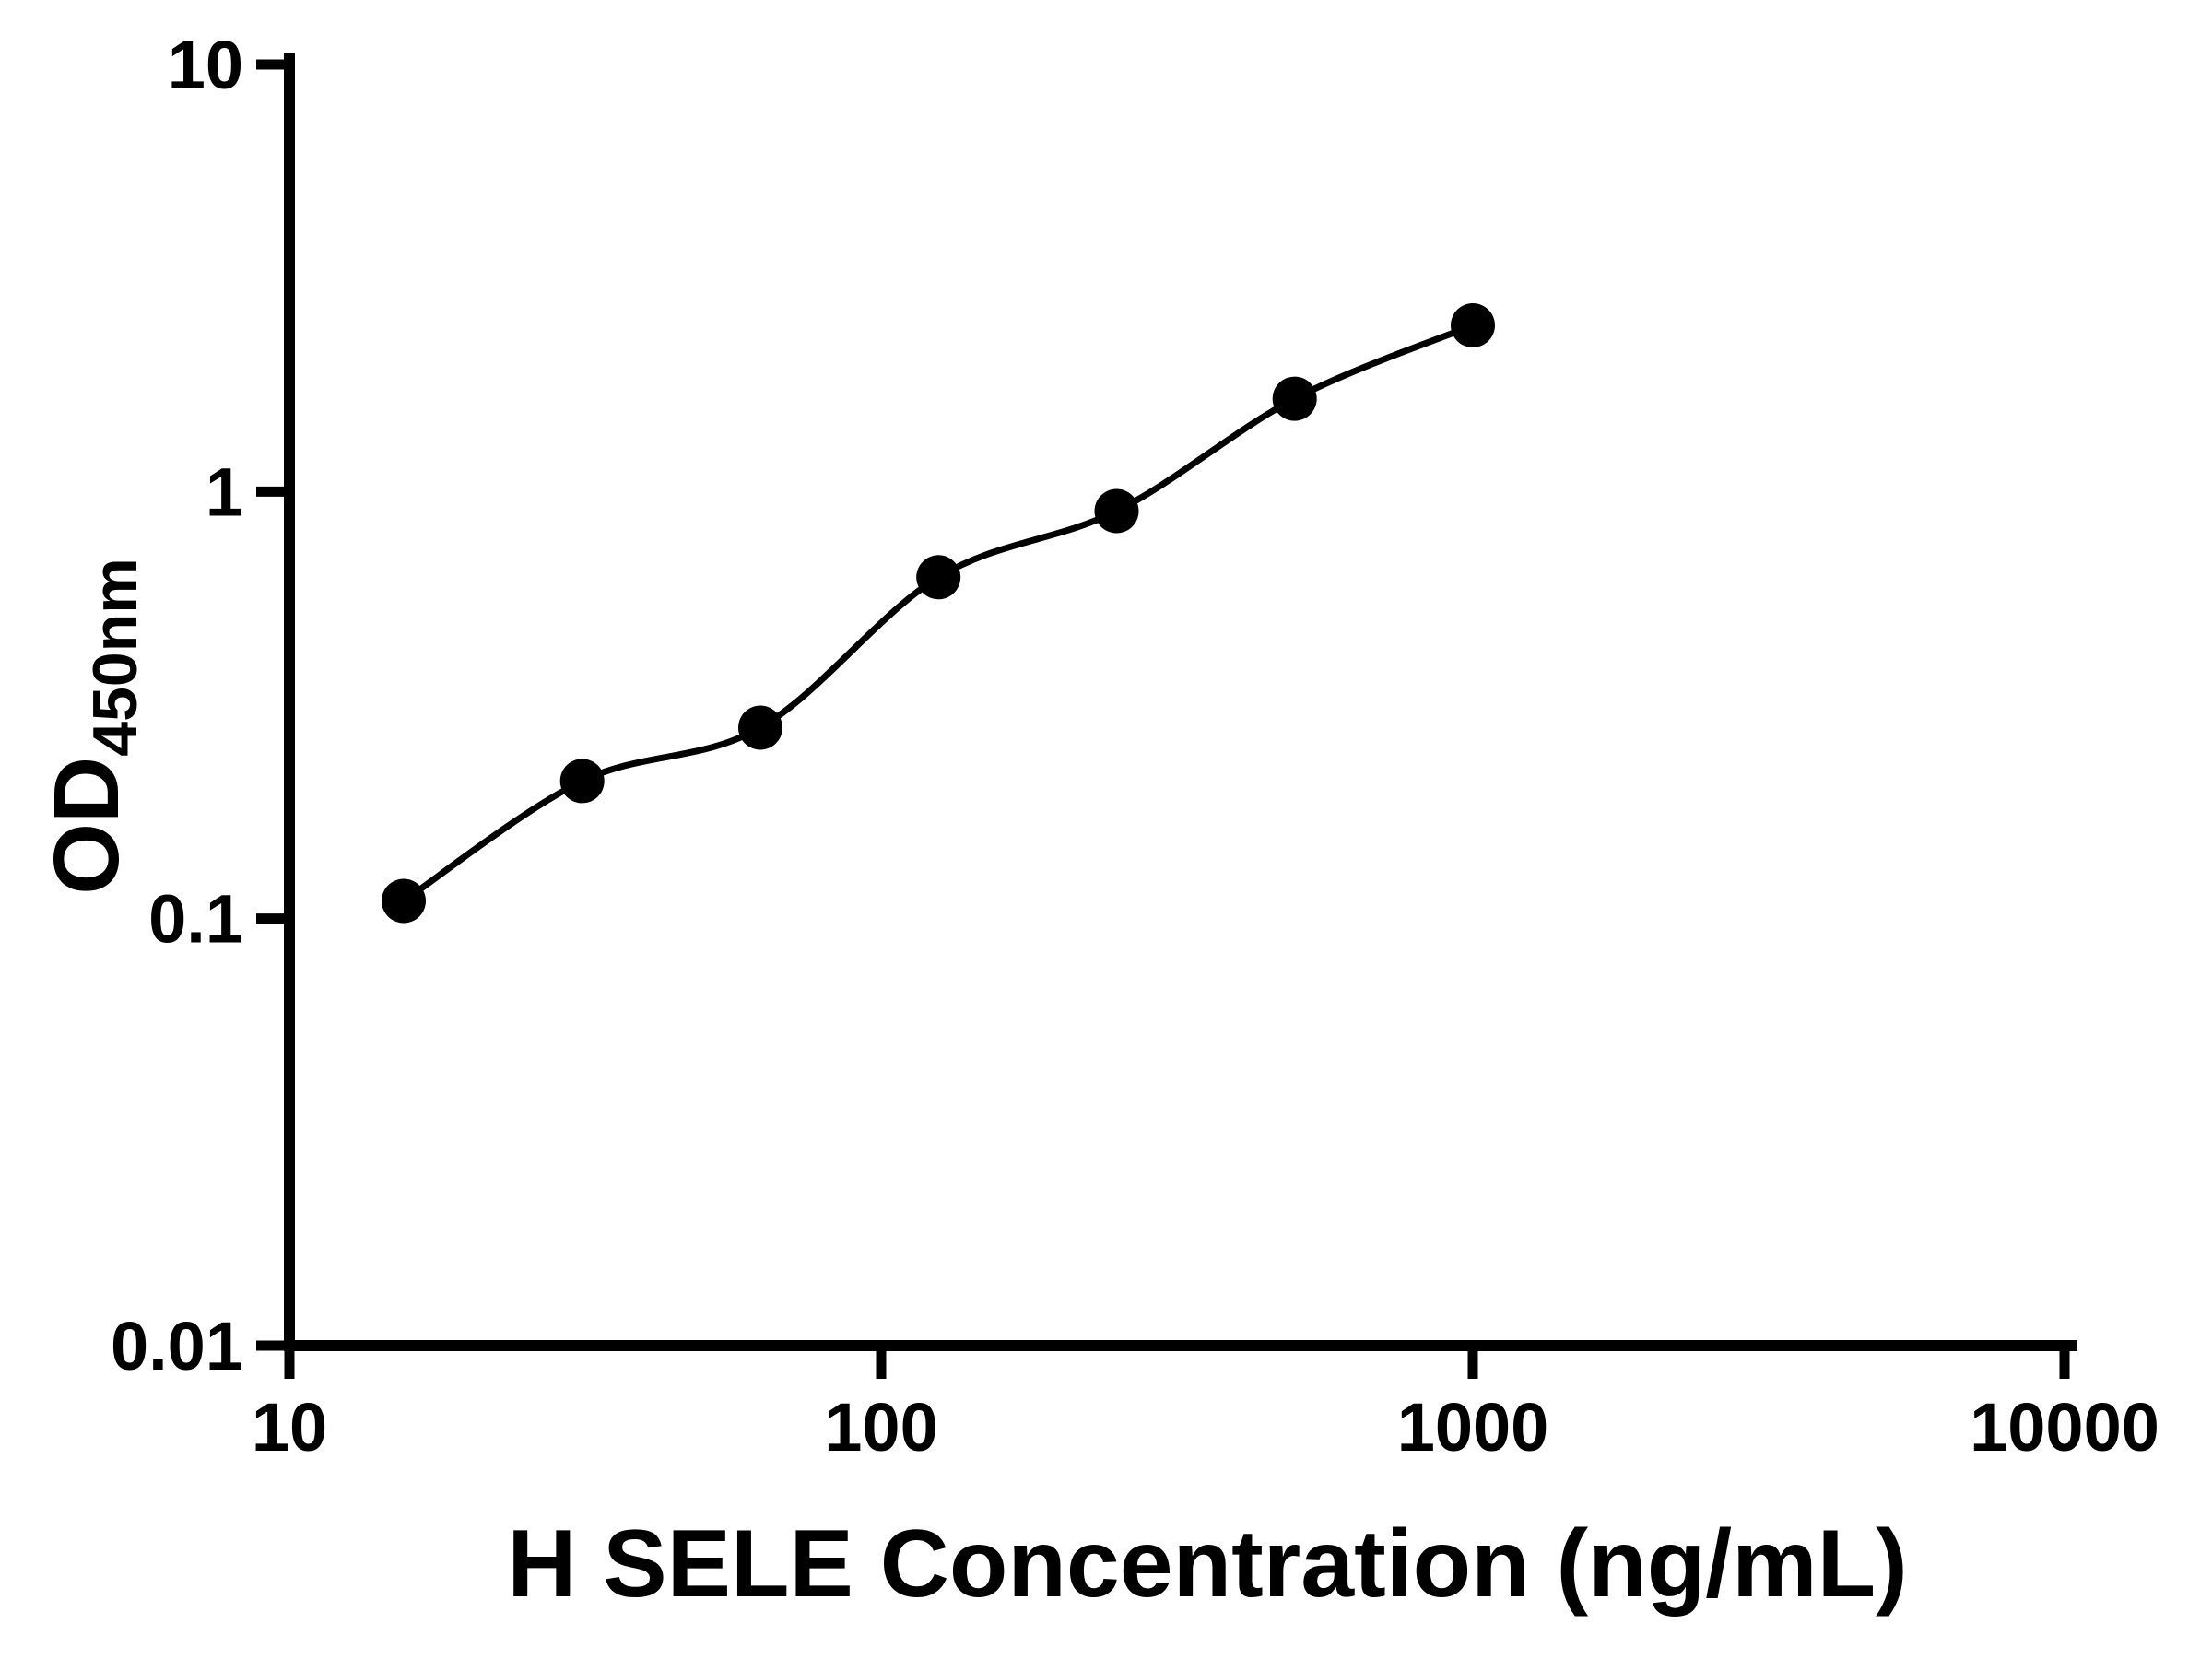  What do you see at coordinates (115, 657) in the screenshot?
I see `y-axis-title-subscript: 450nm` at bounding box center [115, 657].